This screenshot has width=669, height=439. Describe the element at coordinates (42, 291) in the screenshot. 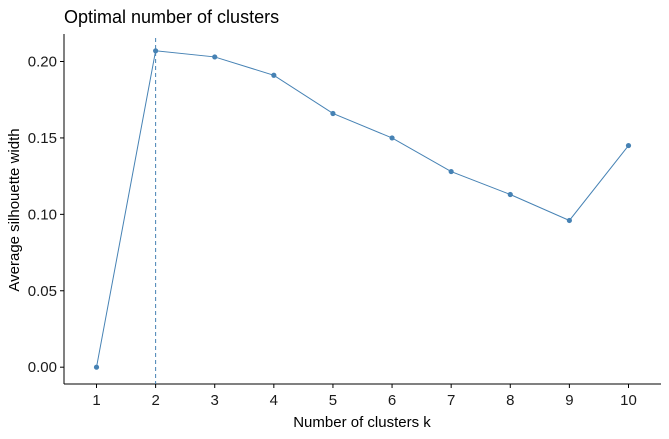

I see `y-tick-label: 0.05` at that location.